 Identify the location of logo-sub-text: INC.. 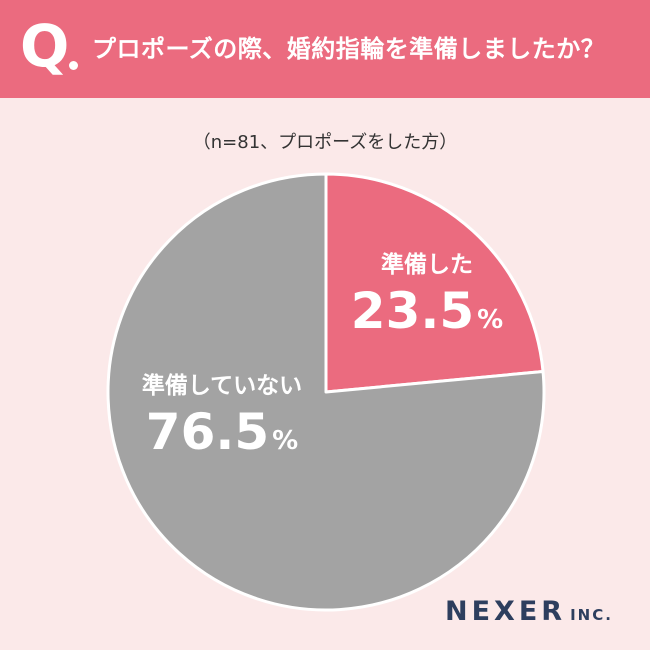
(591, 615).